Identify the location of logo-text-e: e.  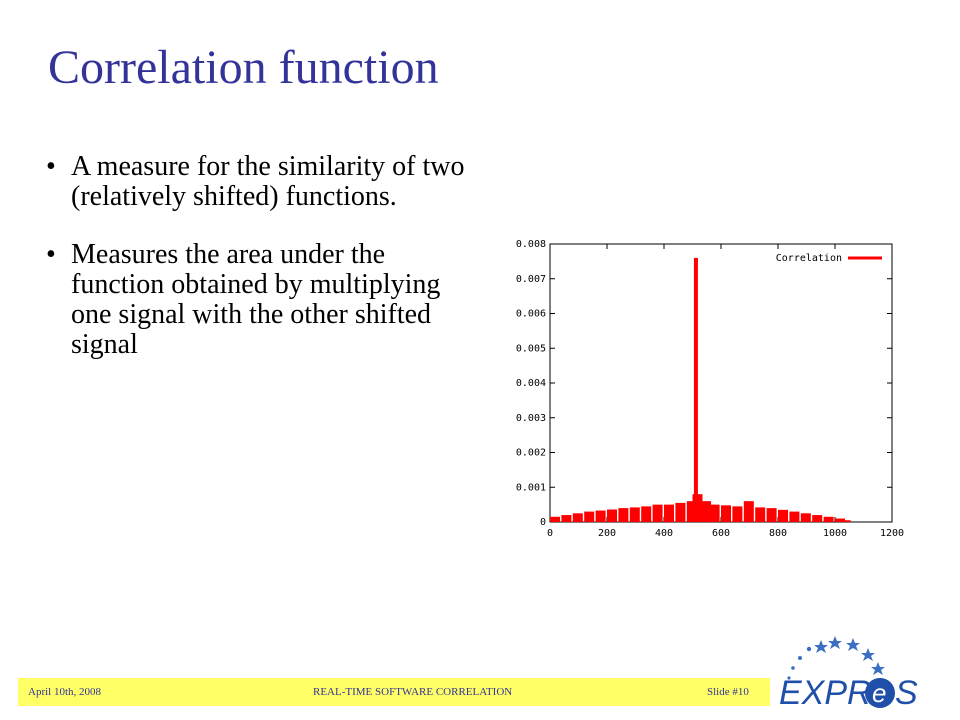
(879, 693).